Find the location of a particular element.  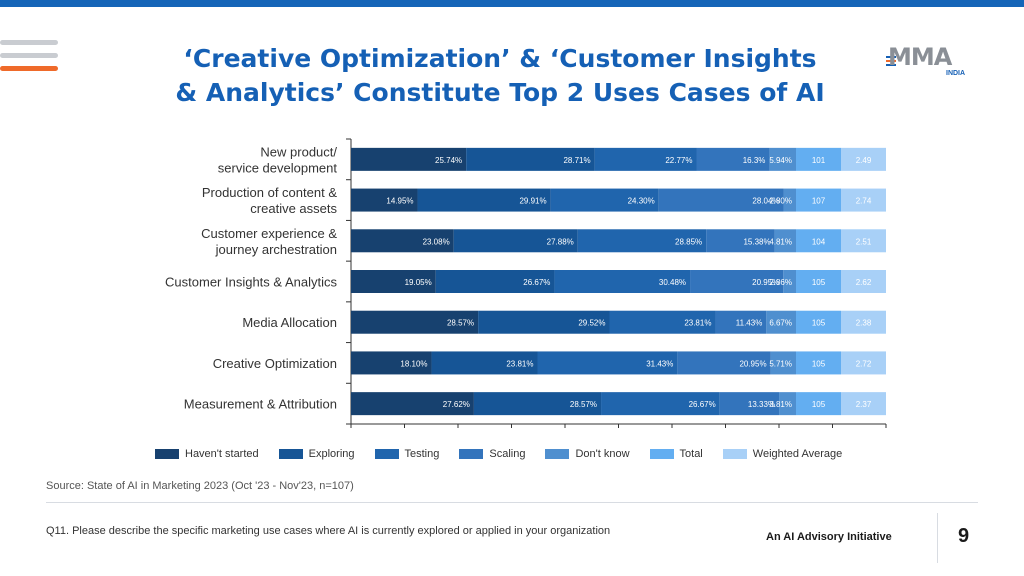

bar-value-label: 23.08% is located at coordinates (436, 241).